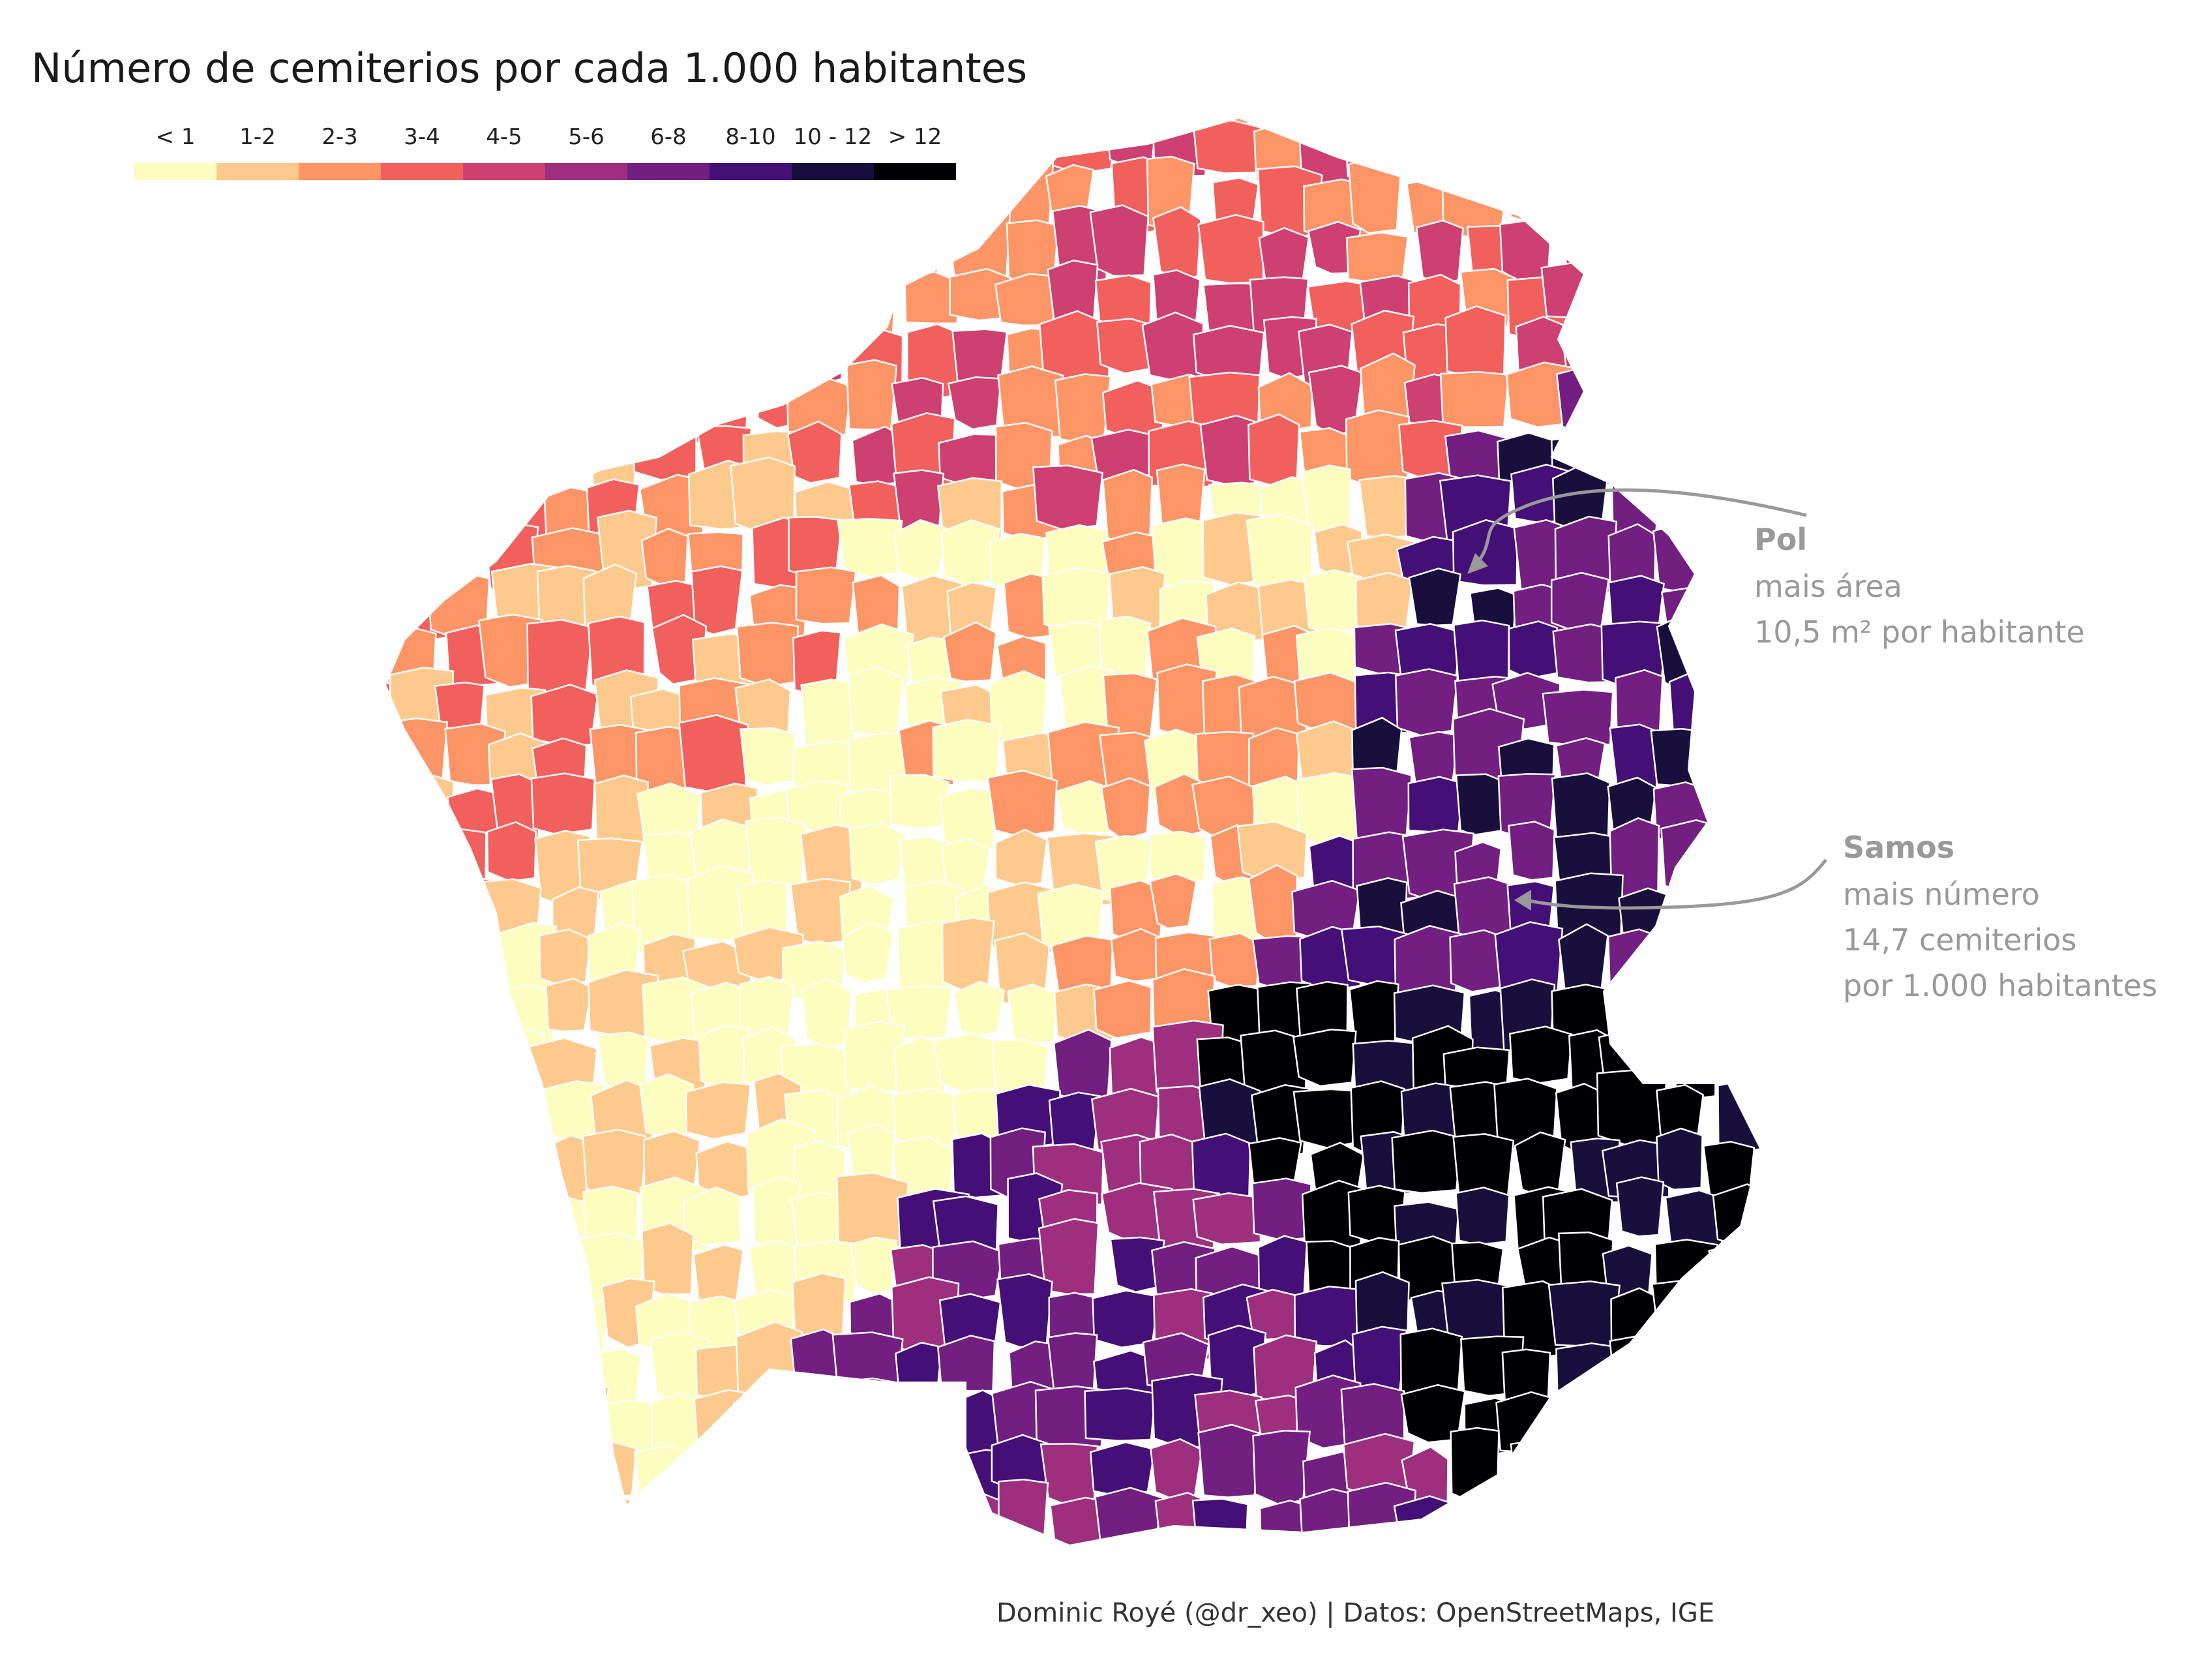 The width and height of the screenshot is (2212, 1664). What do you see at coordinates (1676, 884) in the screenshot?
I see `samos-annotation-arrow` at bounding box center [1676, 884].